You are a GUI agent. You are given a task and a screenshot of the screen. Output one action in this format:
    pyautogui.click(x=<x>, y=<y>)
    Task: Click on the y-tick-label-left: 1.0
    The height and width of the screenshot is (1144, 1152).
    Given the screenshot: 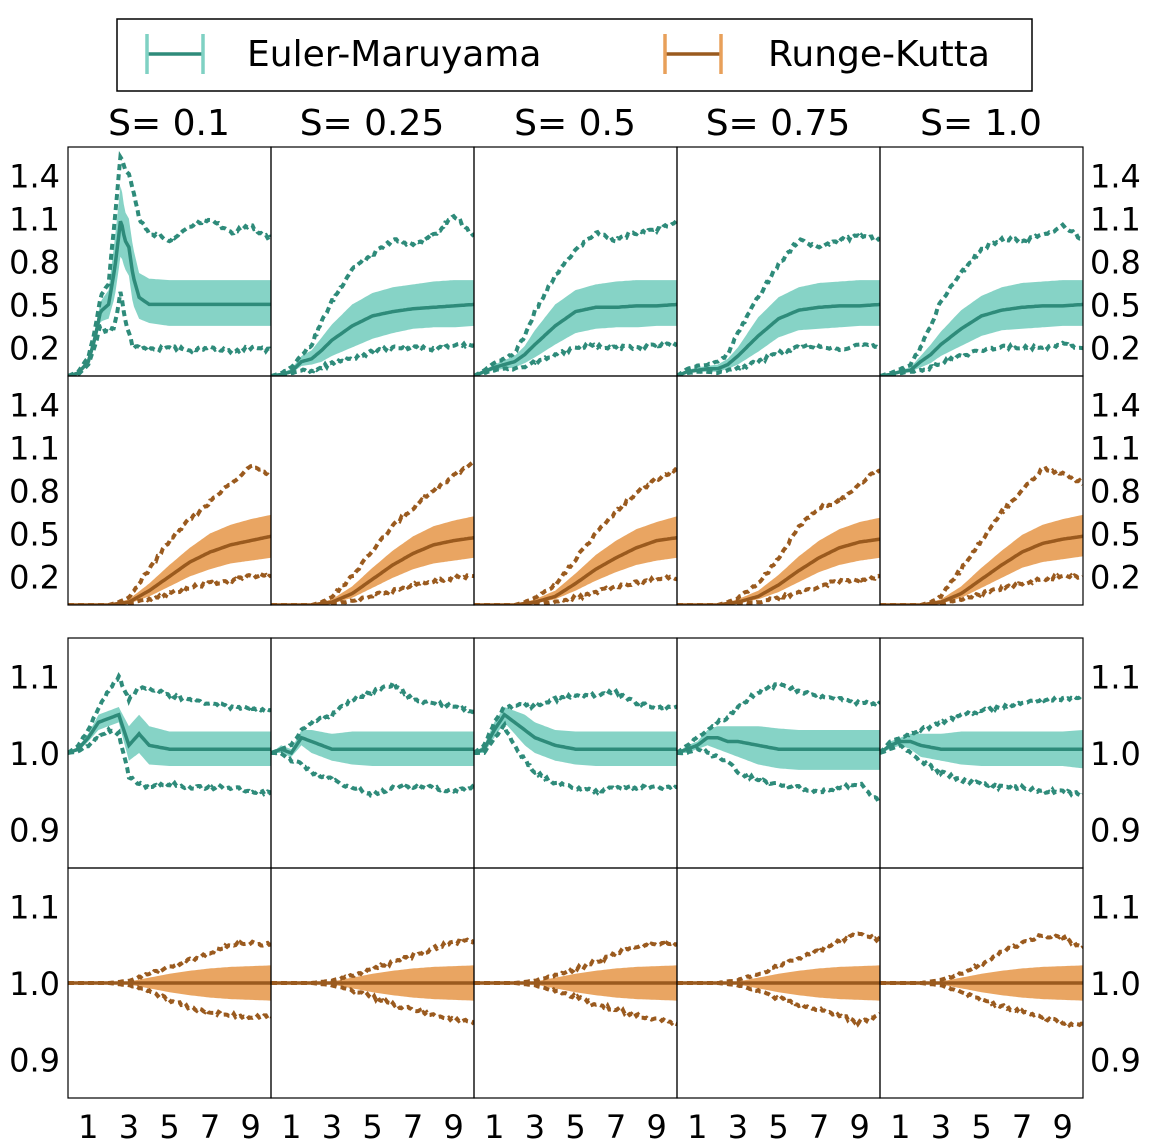 What is the action you would take?
    pyautogui.click(x=34, y=984)
    